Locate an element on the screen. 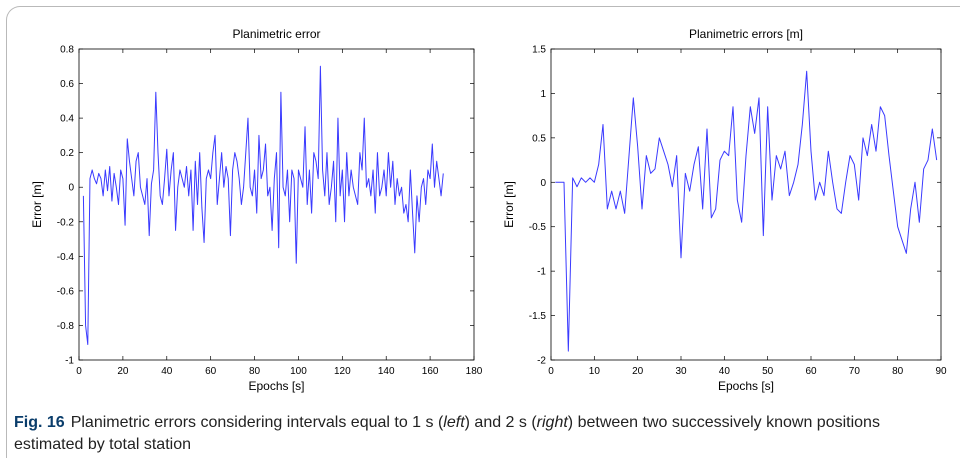 Image resolution: width=960 pixels, height=465 pixels. caption-right-word: right is located at coordinates (552, 422).